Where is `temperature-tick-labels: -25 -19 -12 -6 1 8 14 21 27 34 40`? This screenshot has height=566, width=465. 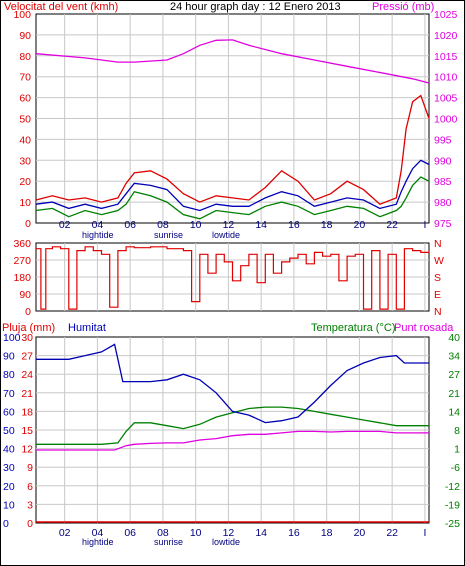 temperature-tick-labels: -25 -19 -12 -6 1 8 14 21 27 34 40 is located at coordinates (452, 431).